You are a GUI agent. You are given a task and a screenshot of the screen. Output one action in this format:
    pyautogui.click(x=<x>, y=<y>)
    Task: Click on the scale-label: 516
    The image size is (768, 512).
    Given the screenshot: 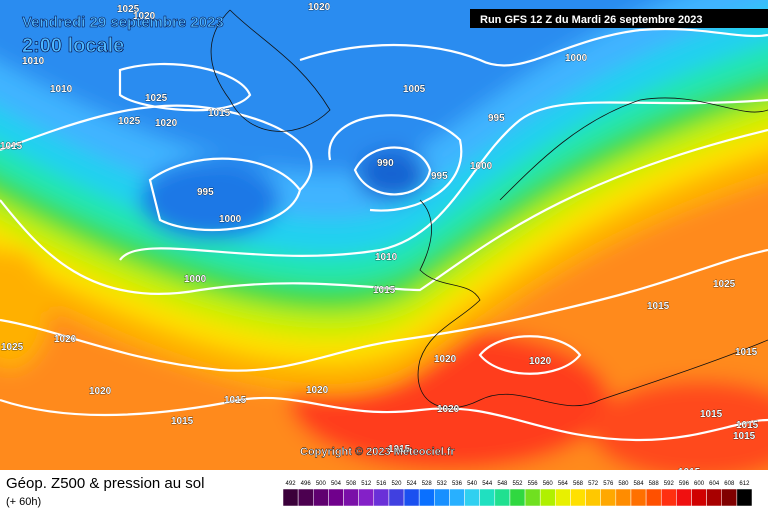 What is the action you would take?
    pyautogui.click(x=381, y=484)
    